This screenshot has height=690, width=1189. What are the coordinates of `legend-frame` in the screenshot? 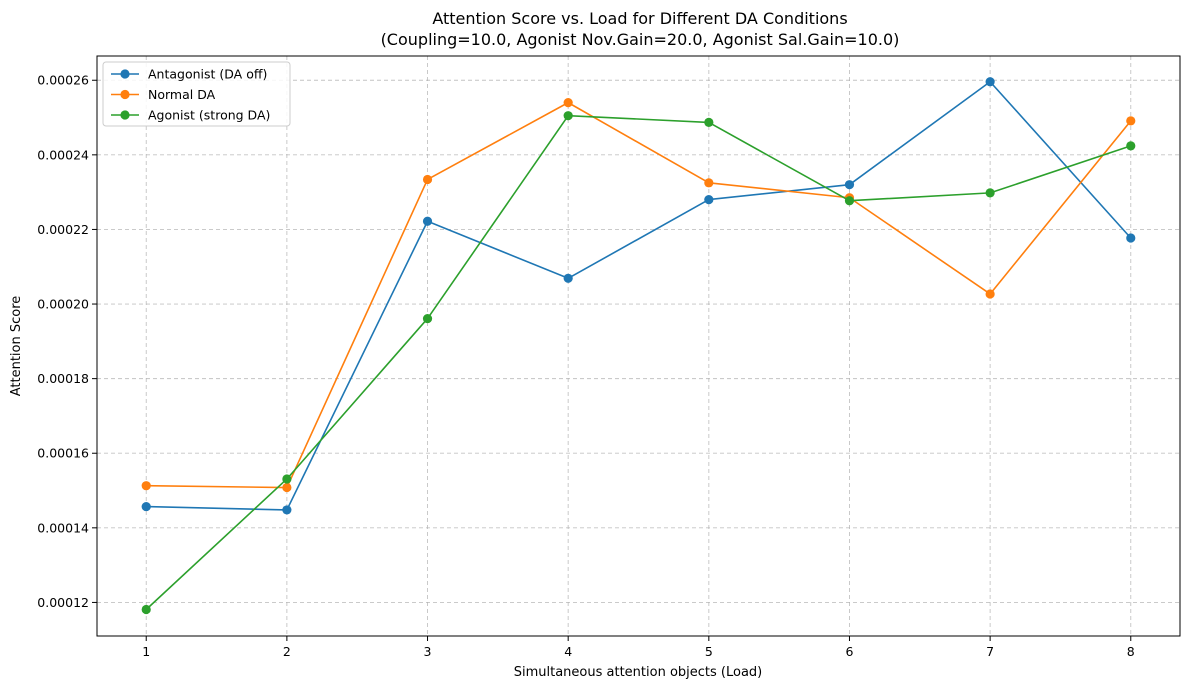 It's located at (196, 94).